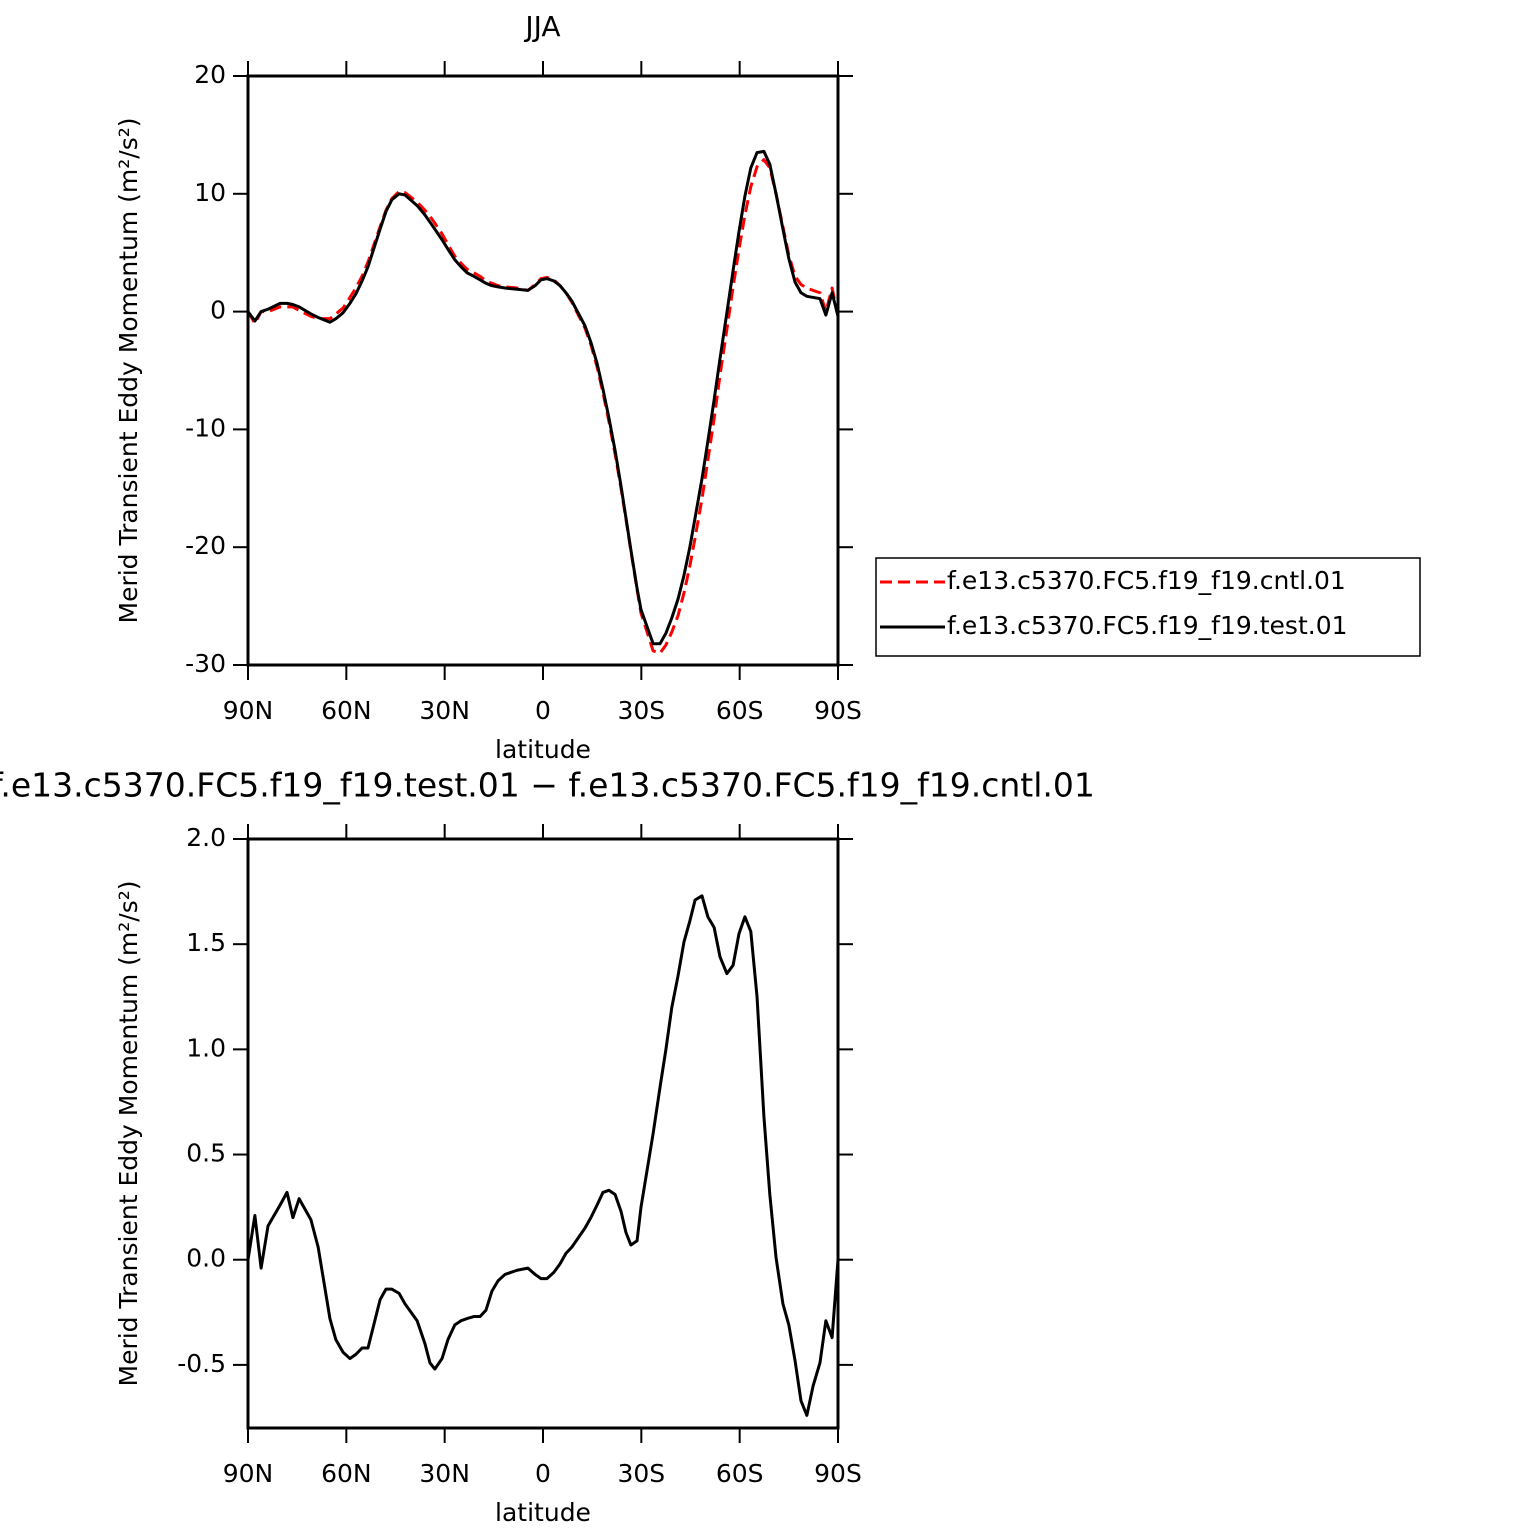 This screenshot has width=1527, height=1535. I want to click on chart-title: JJA, so click(541, 26).